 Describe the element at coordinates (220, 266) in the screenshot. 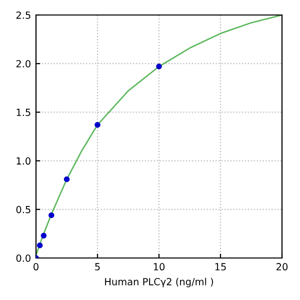

I see `x-tick-label: 15` at that location.